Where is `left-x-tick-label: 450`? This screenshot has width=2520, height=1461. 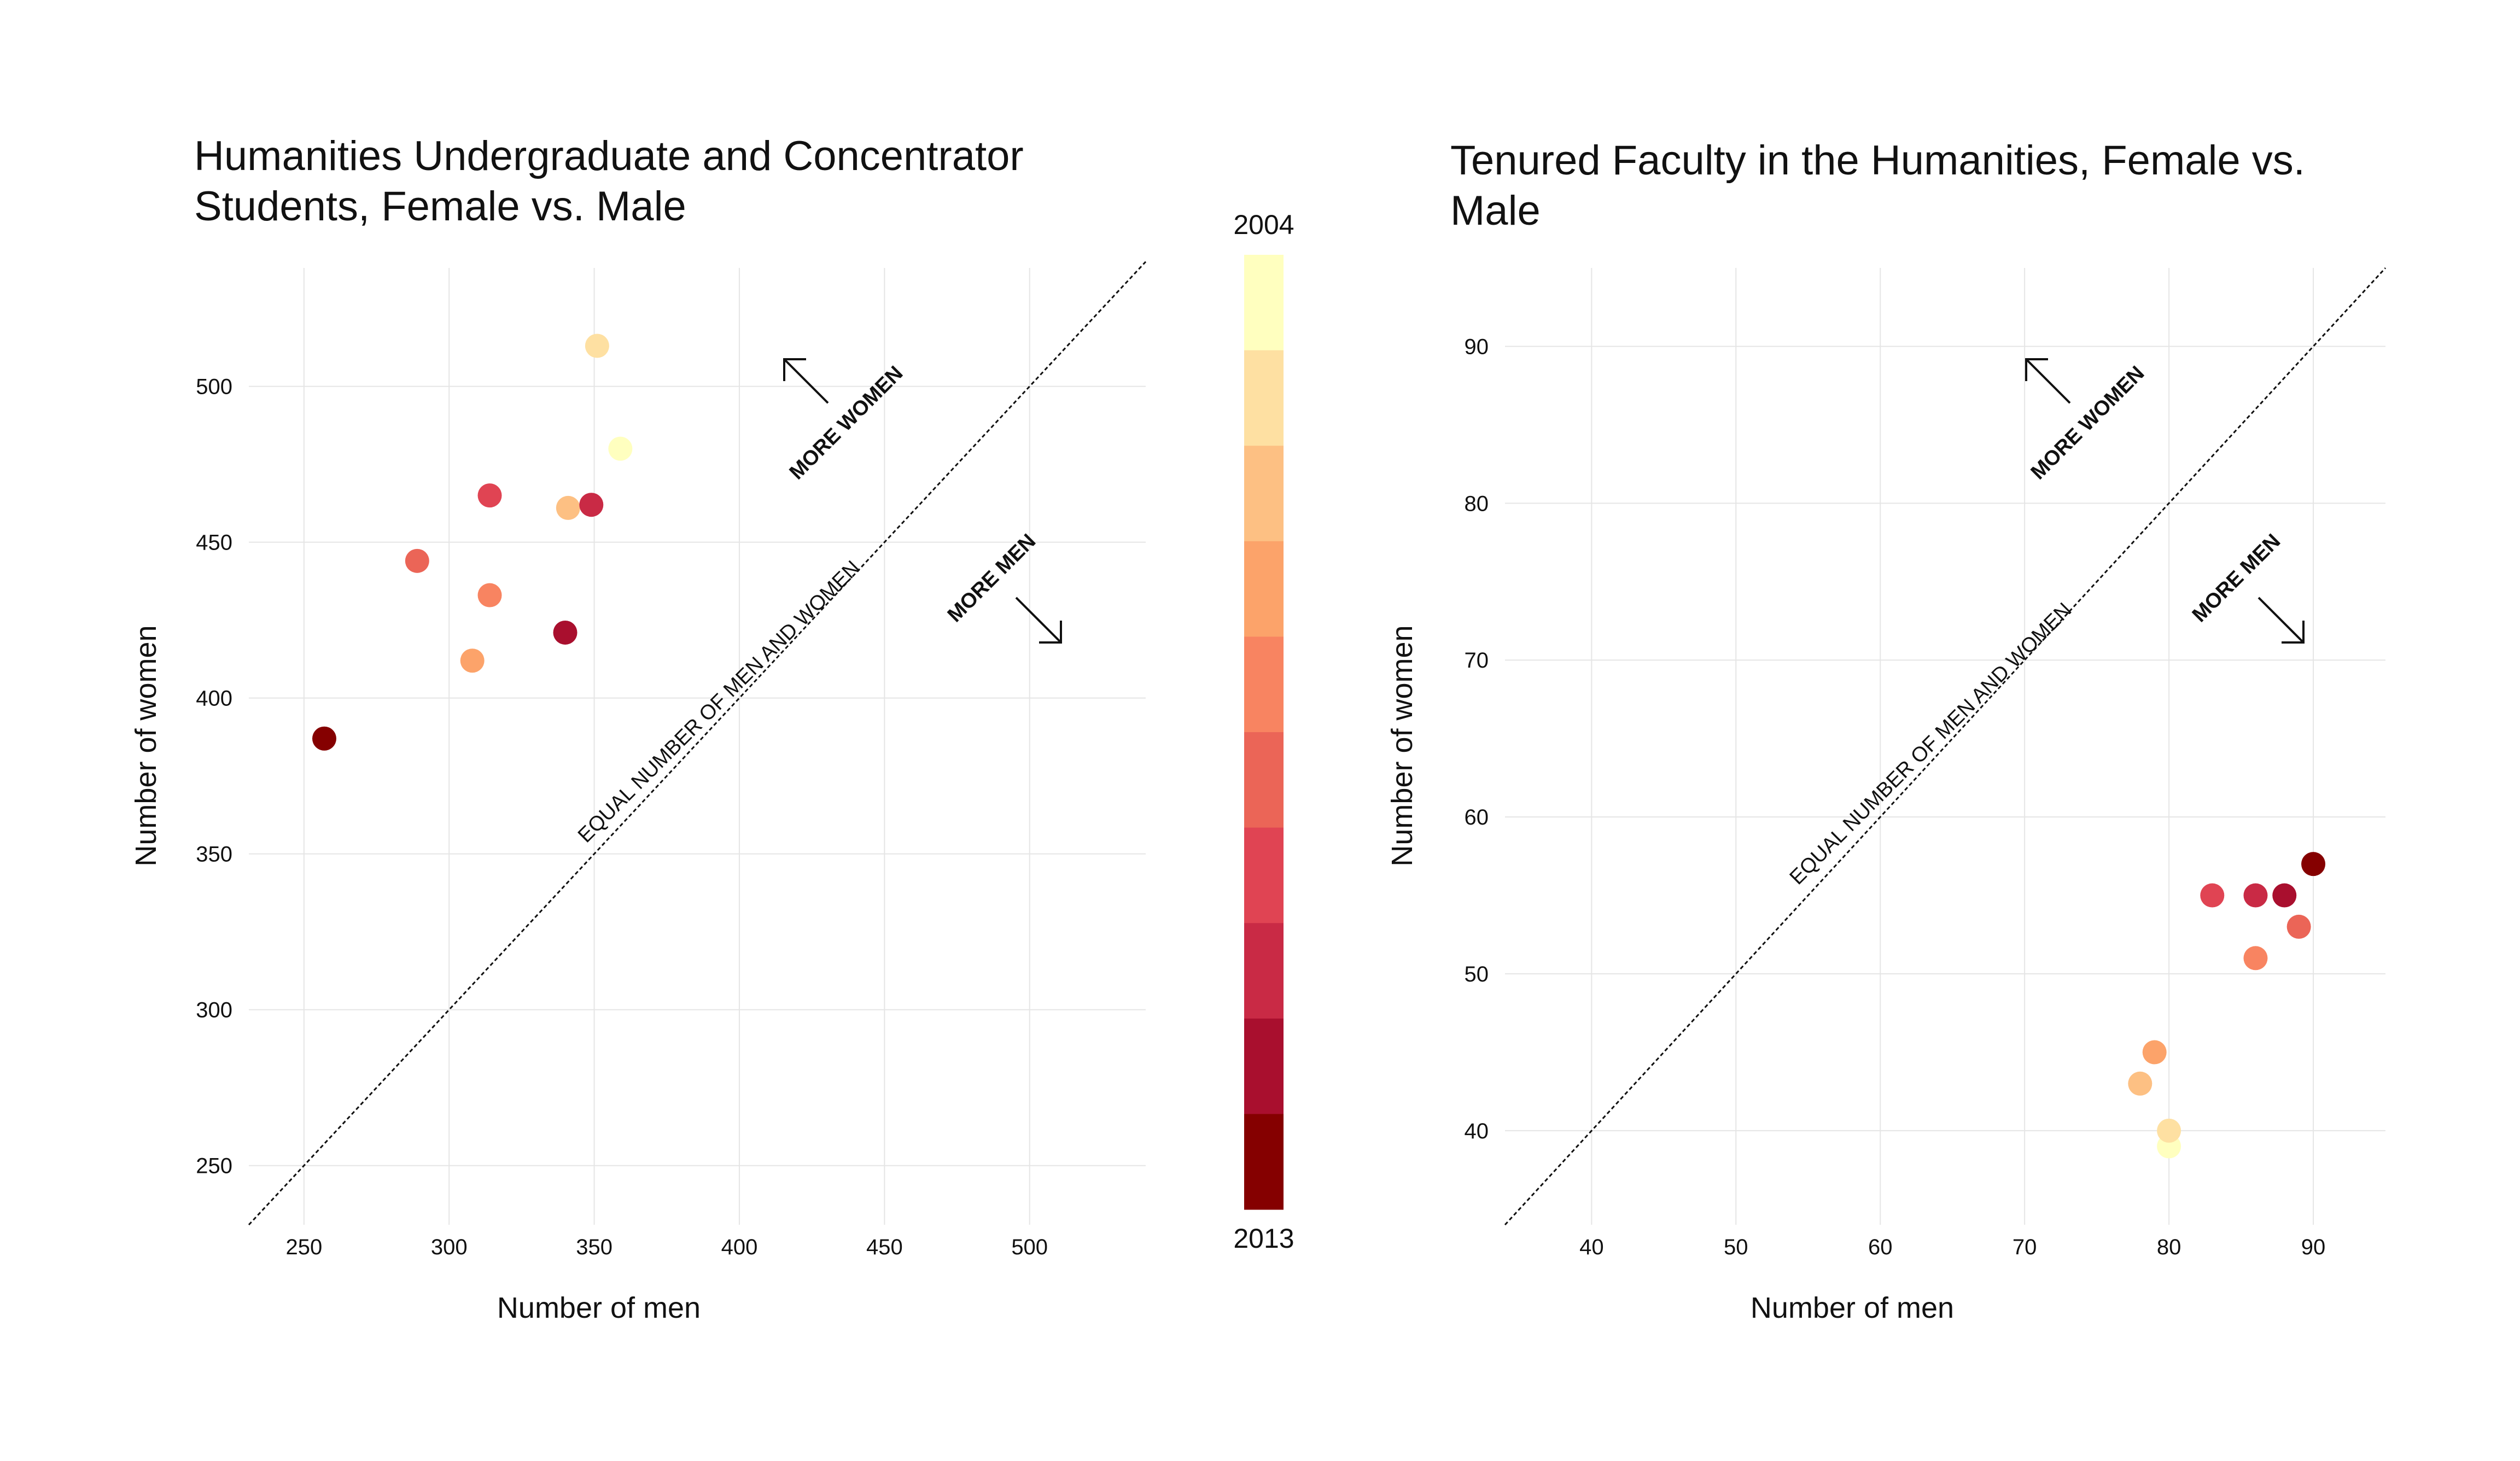 left-x-tick-label: 450 is located at coordinates (884, 1247).